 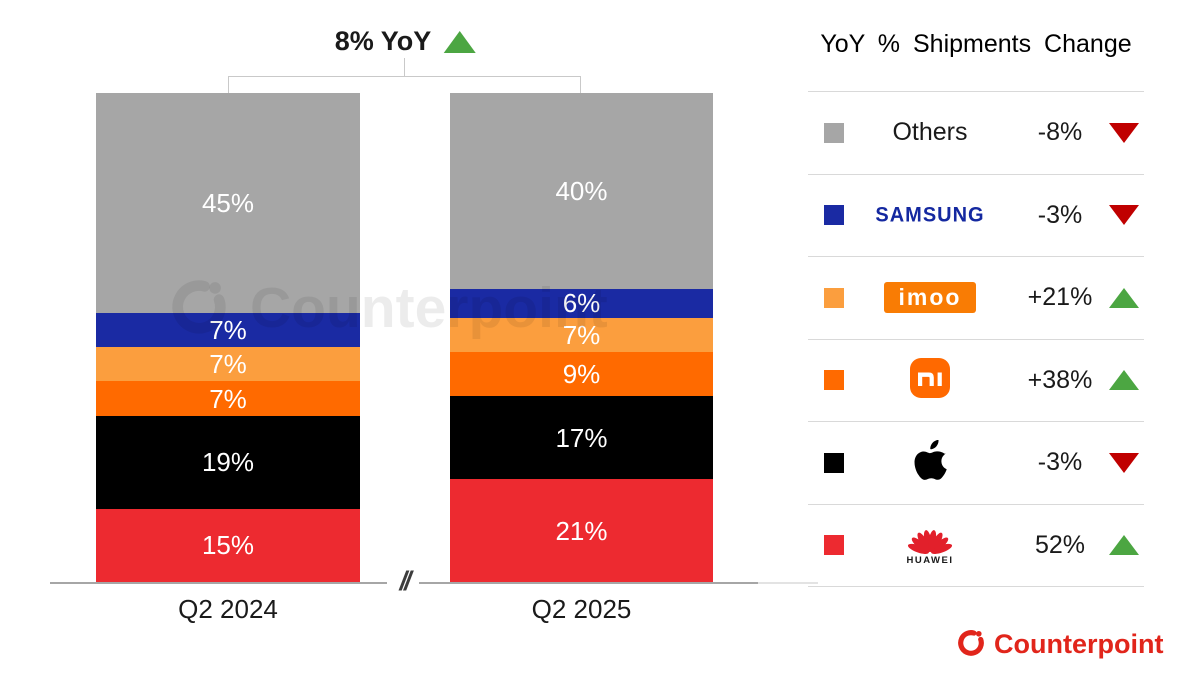 I want to click on counterpoint-logo: Counterpoint, so click(x=1059, y=644).